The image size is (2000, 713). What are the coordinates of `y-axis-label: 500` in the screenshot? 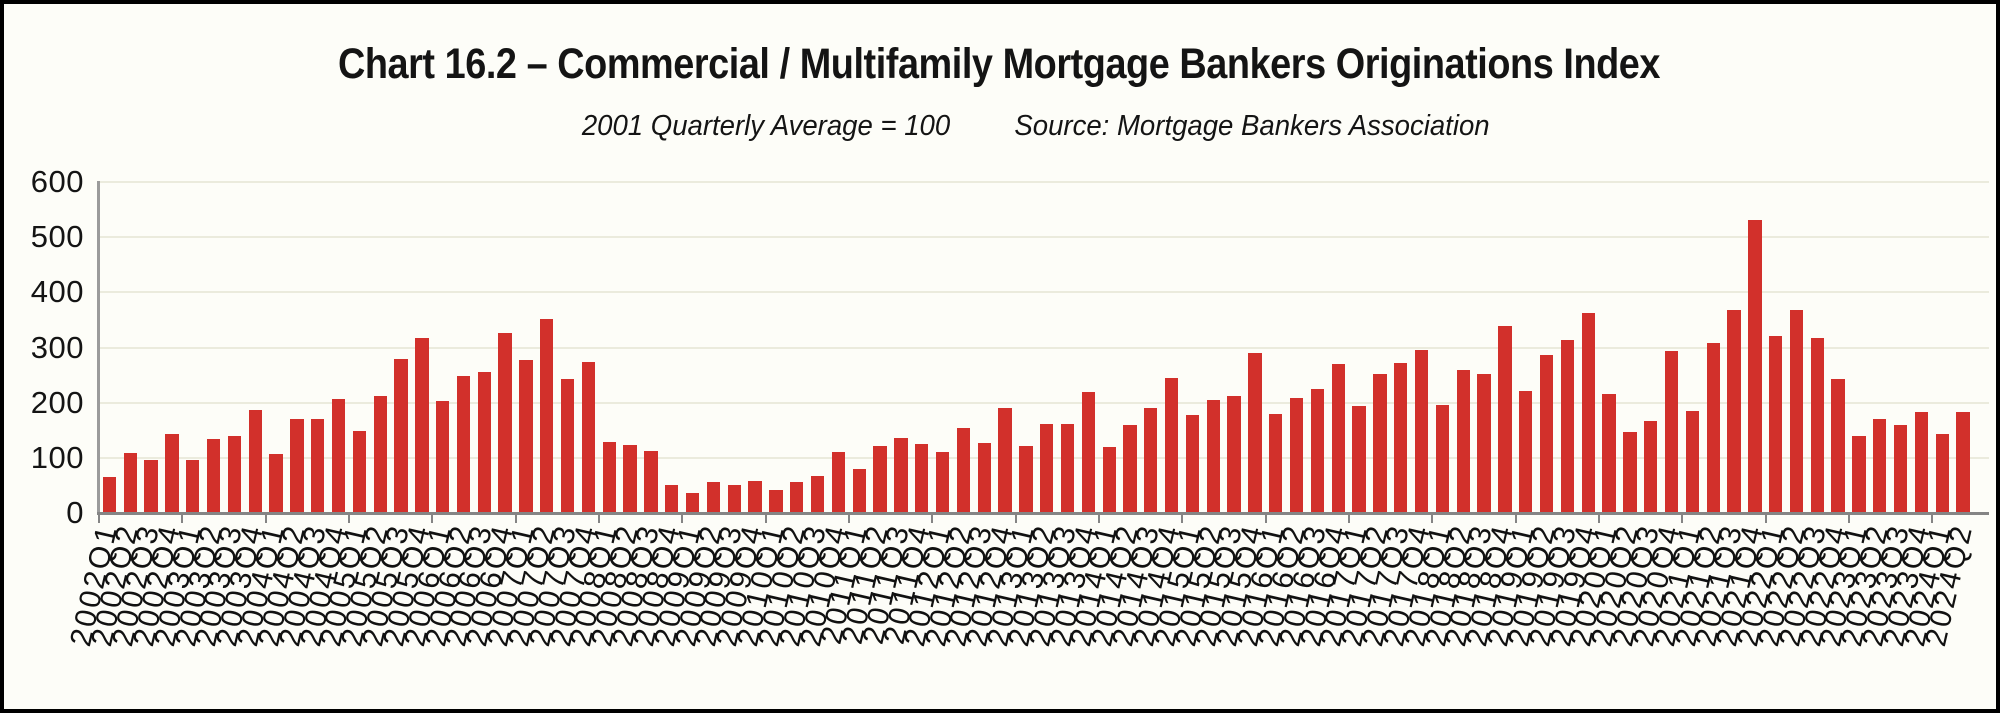 It's located at (57, 237).